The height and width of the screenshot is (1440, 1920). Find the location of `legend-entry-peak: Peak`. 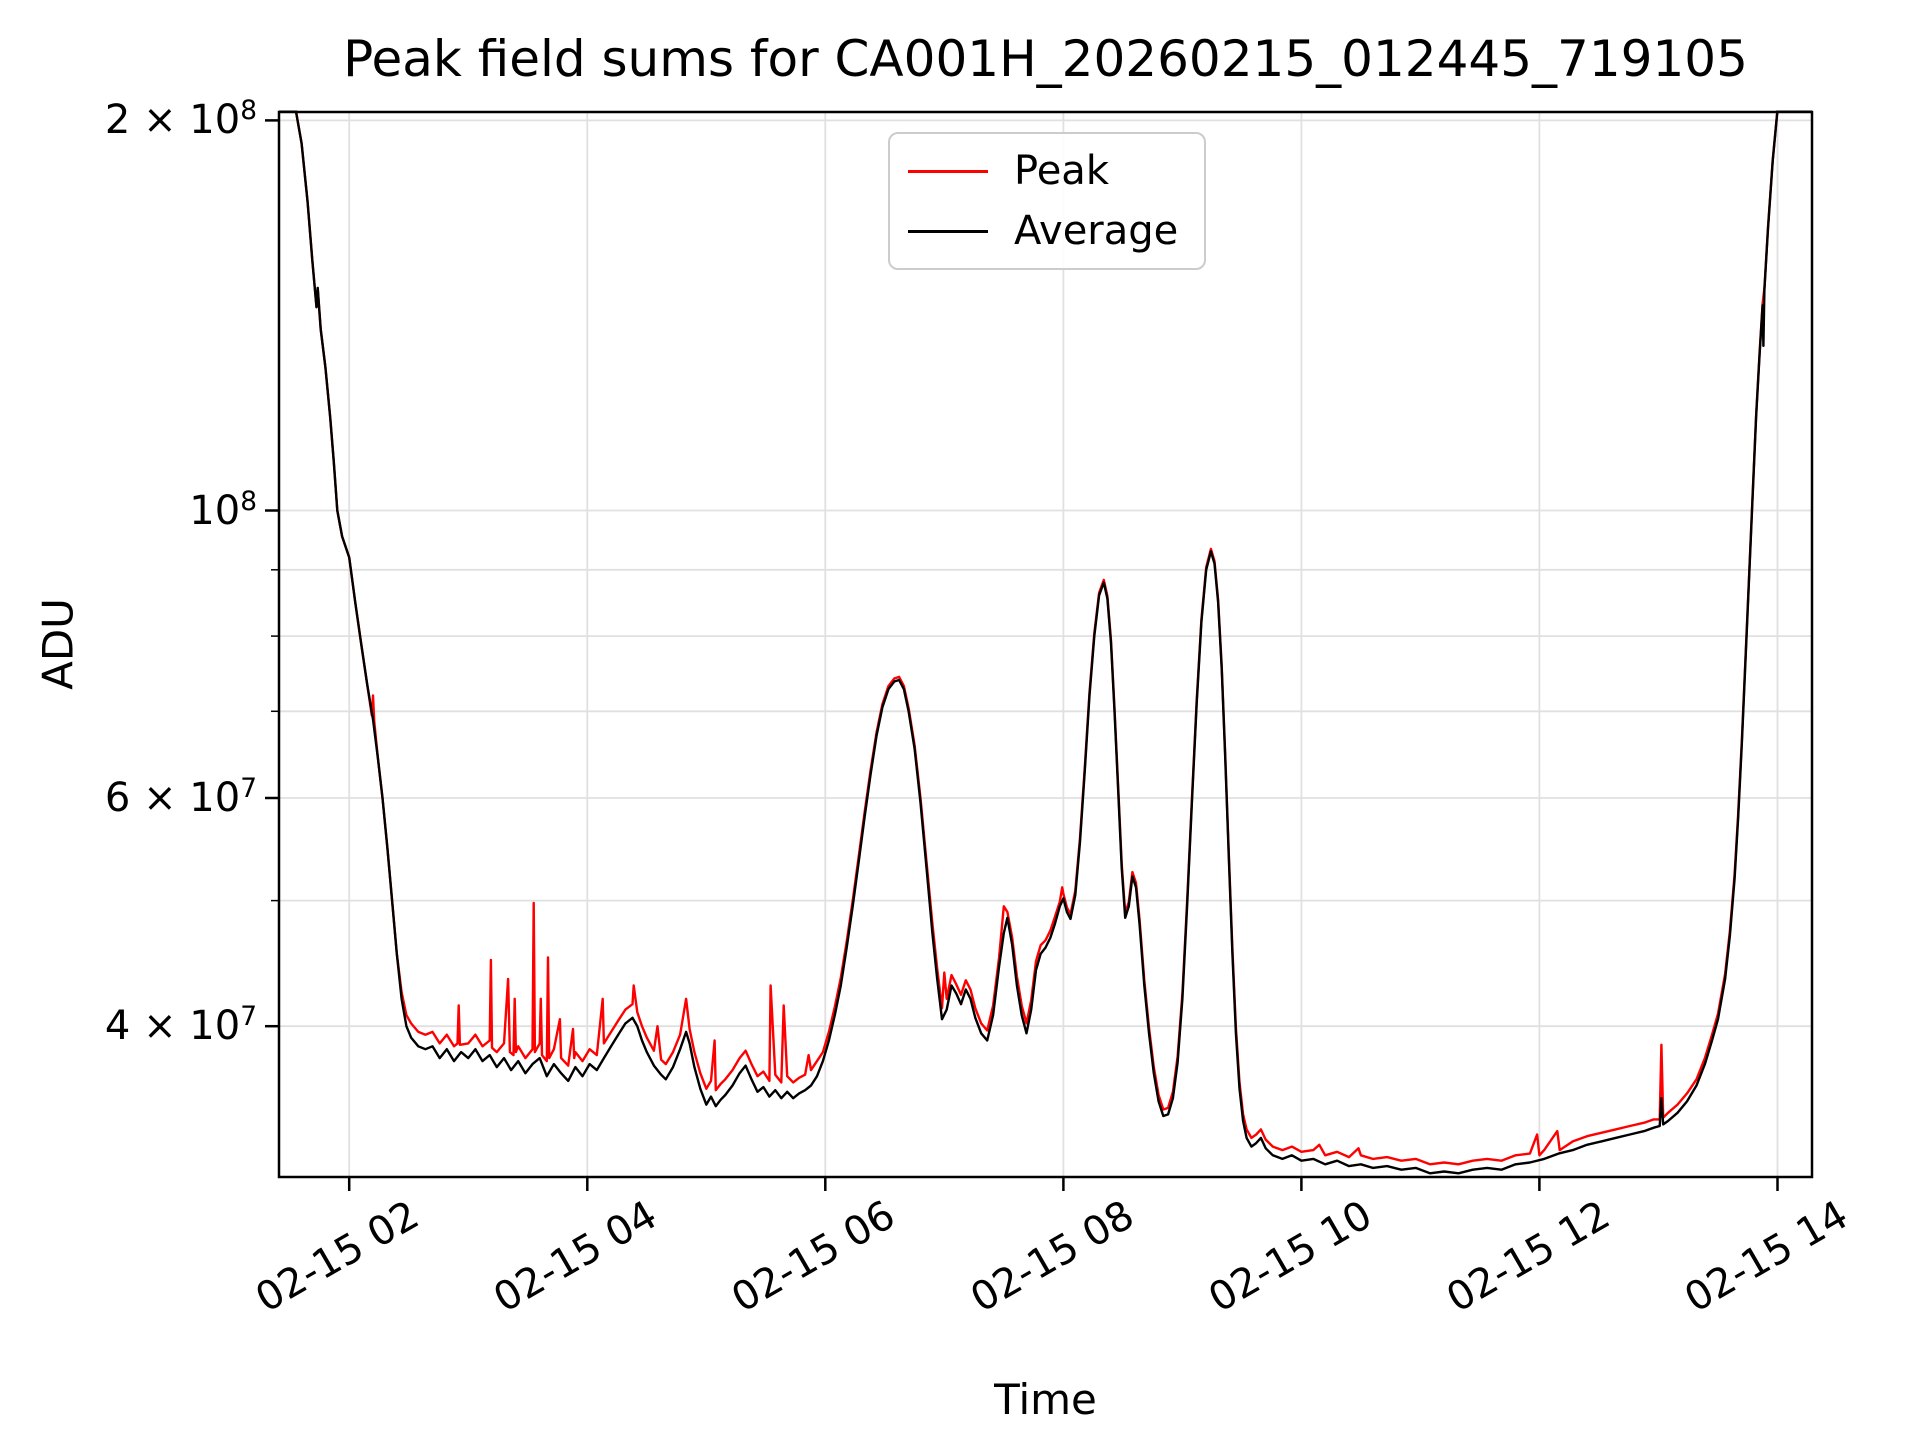

legend-entry-peak: Peak is located at coordinates (1056, 171).